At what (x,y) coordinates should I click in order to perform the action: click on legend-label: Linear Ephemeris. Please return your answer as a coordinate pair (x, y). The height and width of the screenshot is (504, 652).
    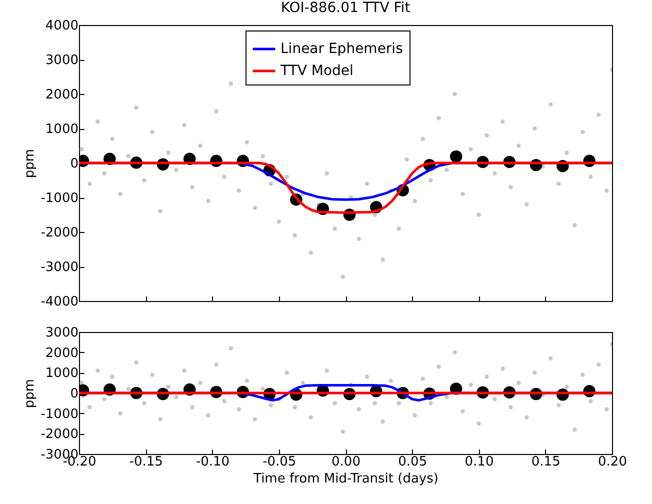
    Looking at the image, I should click on (341, 49).